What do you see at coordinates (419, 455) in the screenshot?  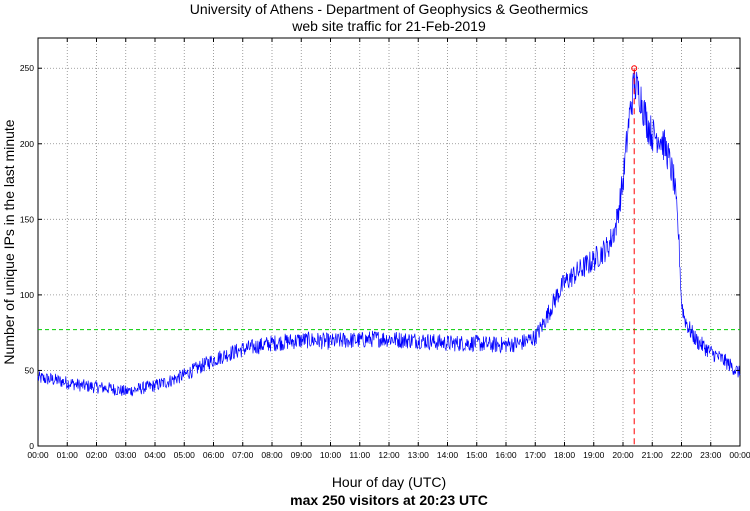 I see `x-tick-label: 13:00` at bounding box center [419, 455].